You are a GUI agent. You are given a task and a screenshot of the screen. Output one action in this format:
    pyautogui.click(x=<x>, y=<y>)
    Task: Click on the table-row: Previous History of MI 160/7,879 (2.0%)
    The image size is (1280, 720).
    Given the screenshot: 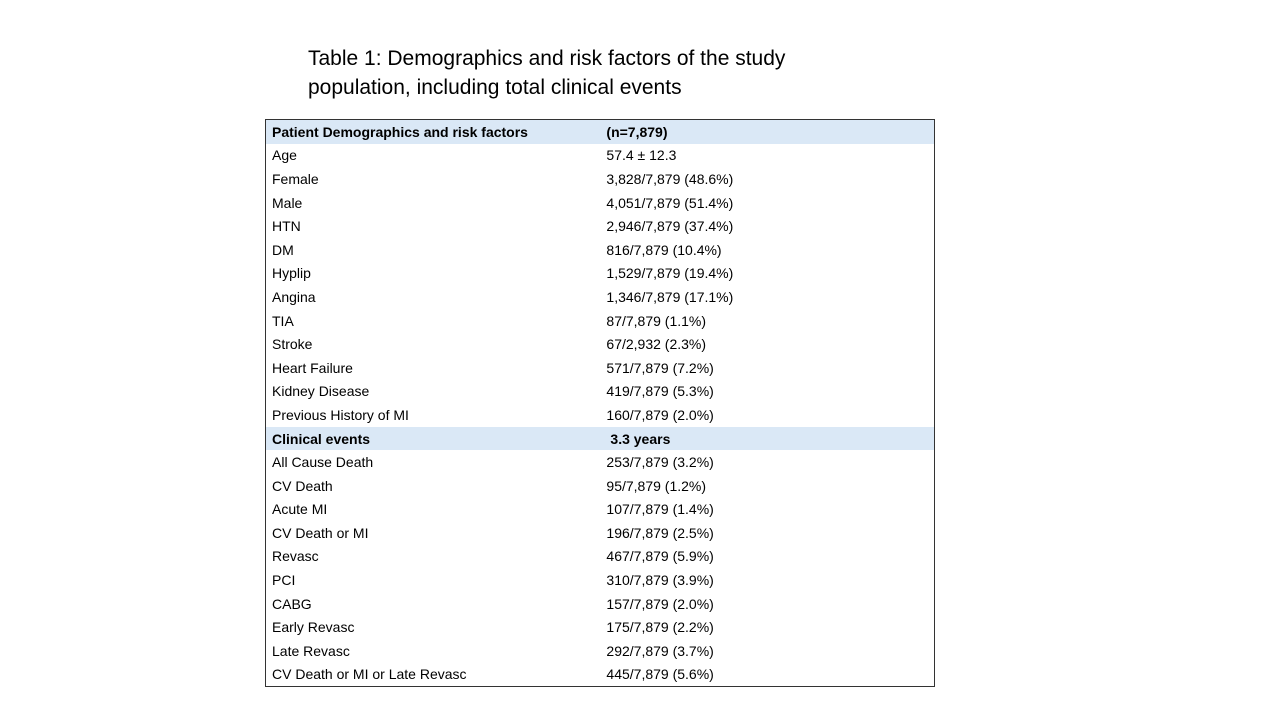 What is the action you would take?
    pyautogui.click(x=600, y=415)
    